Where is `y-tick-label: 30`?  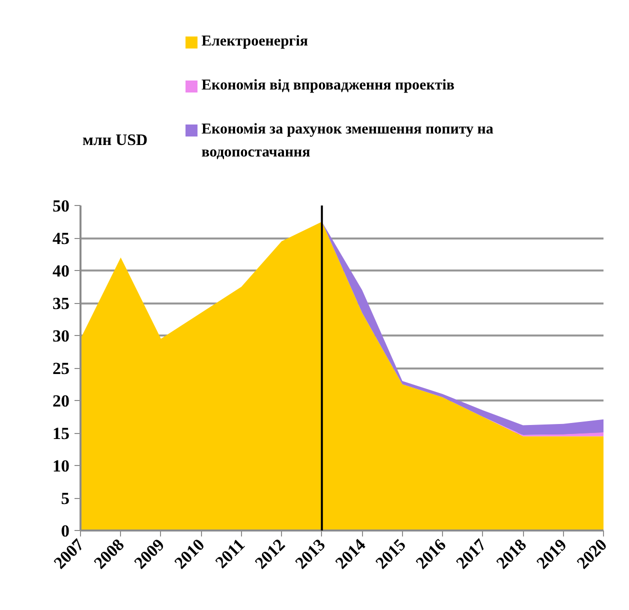
y-tick-label: 30 is located at coordinates (61, 336).